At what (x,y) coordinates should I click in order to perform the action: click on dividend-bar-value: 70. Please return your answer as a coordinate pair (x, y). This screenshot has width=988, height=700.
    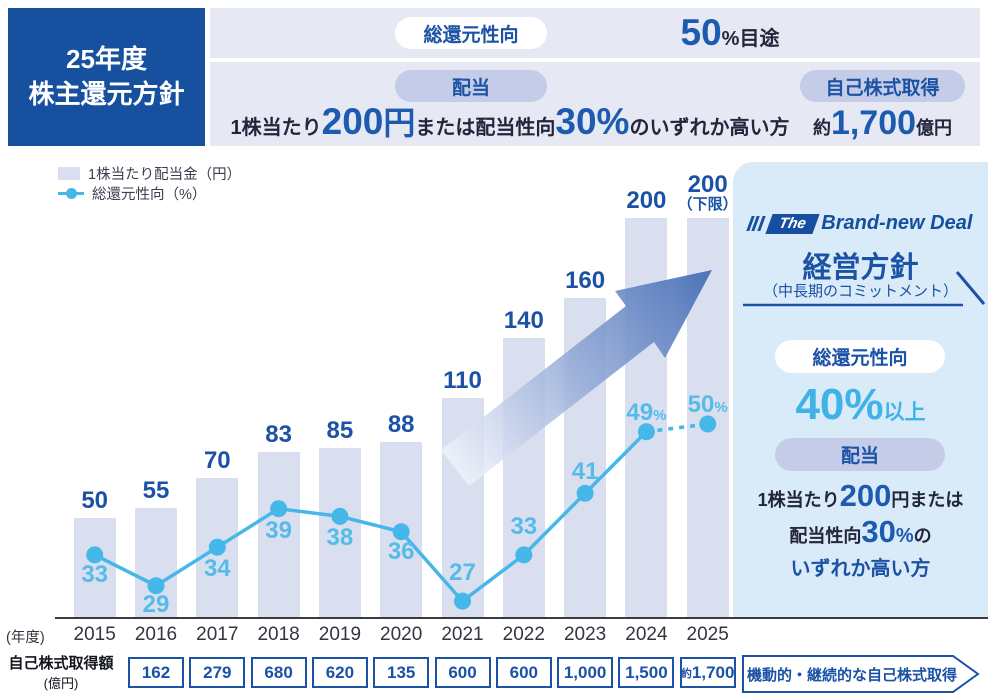
    Looking at the image, I should click on (217, 460).